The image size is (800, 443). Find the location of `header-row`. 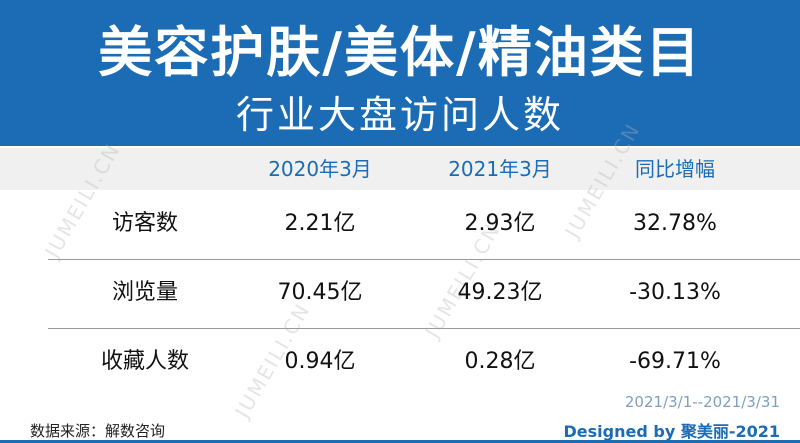

header-row is located at coordinates (400, 169).